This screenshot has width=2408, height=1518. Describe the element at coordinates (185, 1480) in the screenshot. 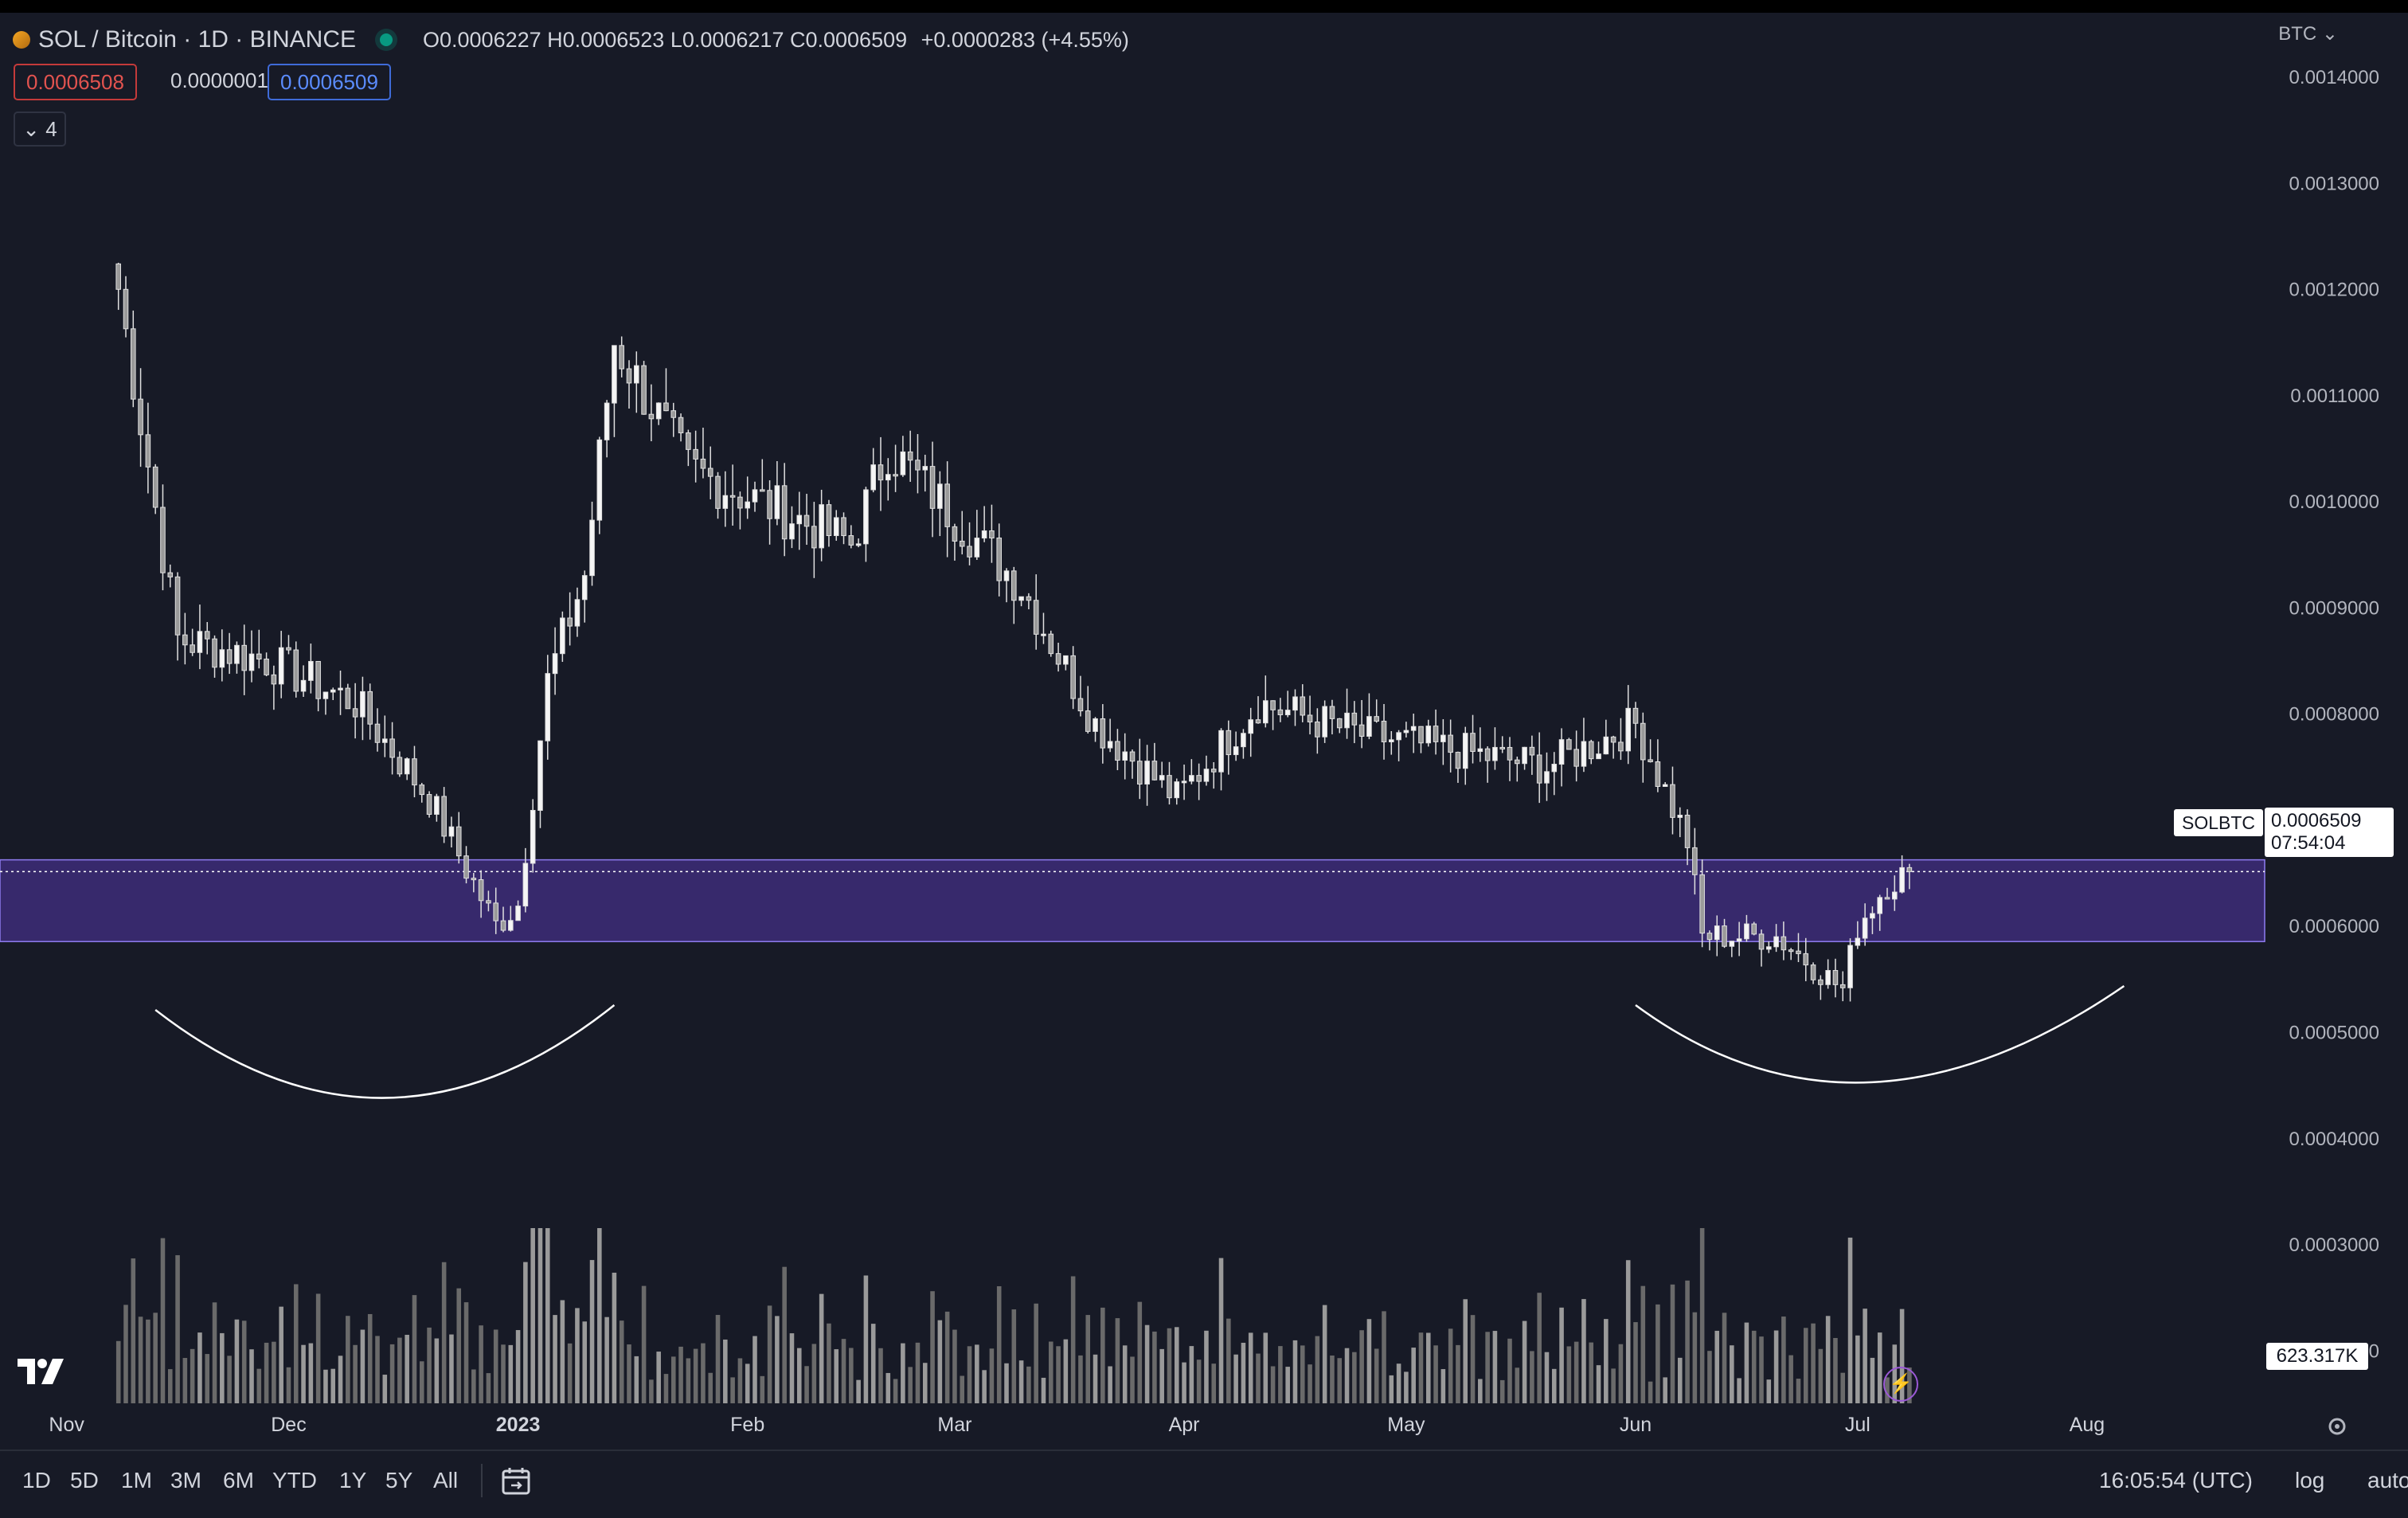

I see `range-button-3m: 3M` at that location.